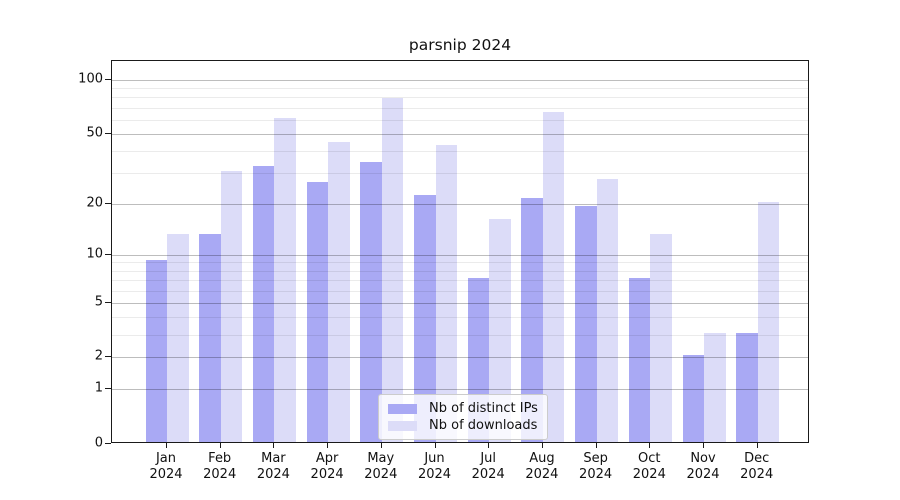  Describe the element at coordinates (649, 466) in the screenshot. I see `x-tick-label-oct: Oct 2024` at that location.